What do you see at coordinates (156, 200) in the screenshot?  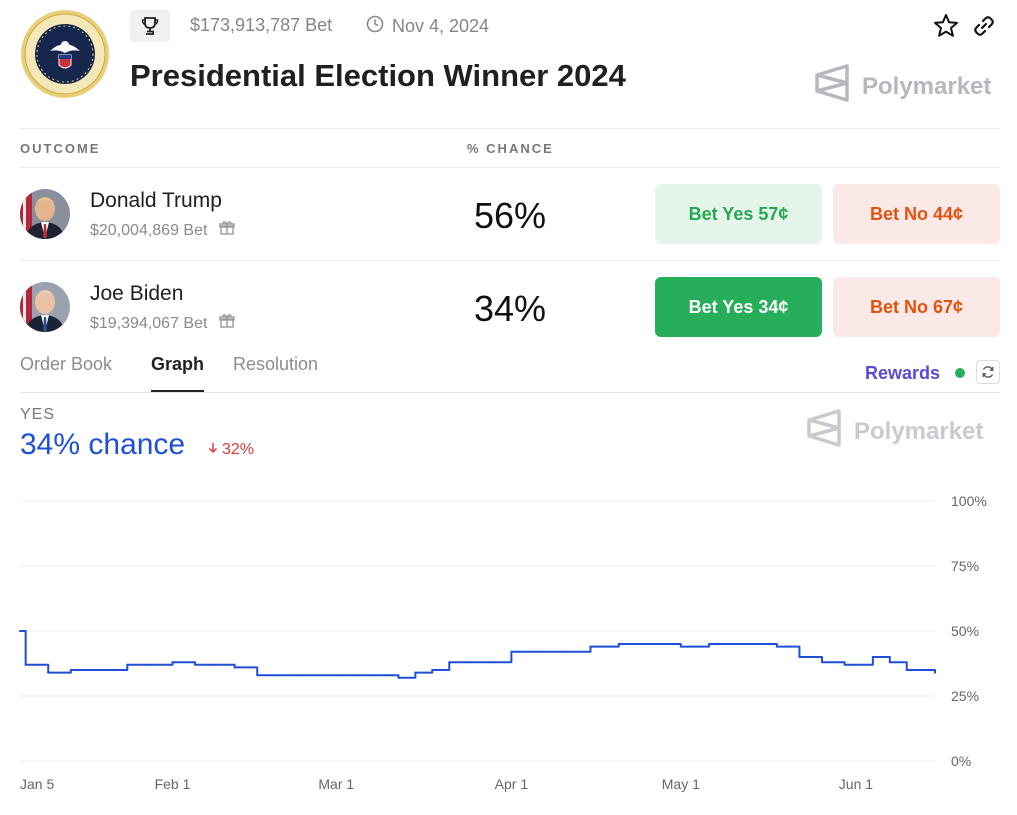 I see `outcome-name: Donald Trump` at bounding box center [156, 200].